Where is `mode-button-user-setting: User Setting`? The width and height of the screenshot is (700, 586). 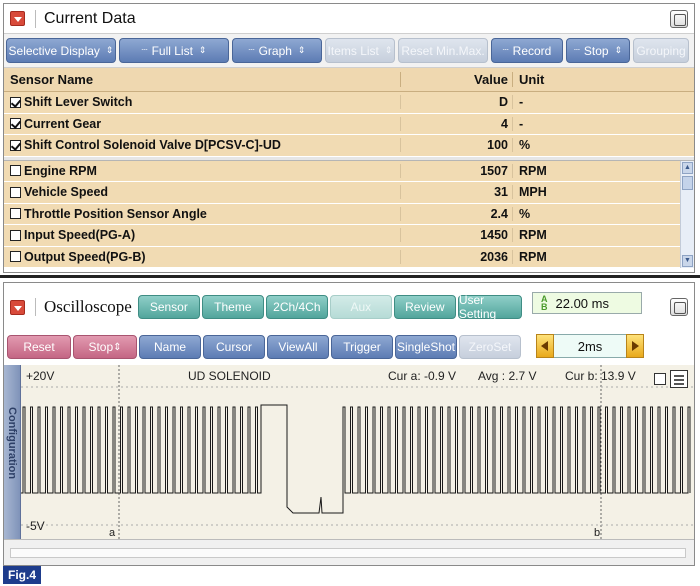 mode-button-user-setting: User Setting is located at coordinates (489, 307).